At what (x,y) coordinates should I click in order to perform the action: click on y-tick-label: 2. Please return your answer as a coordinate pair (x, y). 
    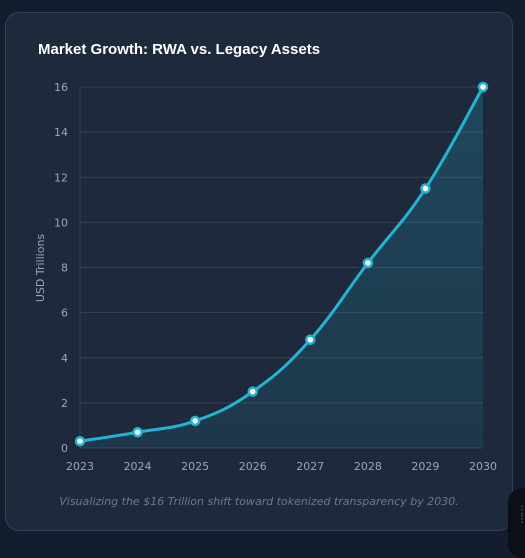
    Looking at the image, I should click on (64, 403).